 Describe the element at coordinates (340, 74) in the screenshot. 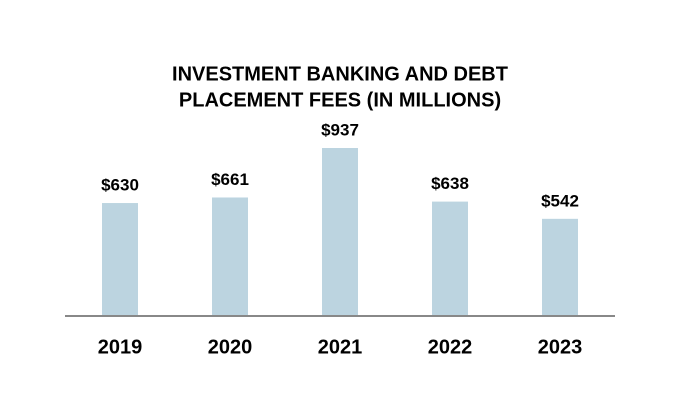

I see `chart-title: INVESTMENT BANKING AND DEBT` at that location.